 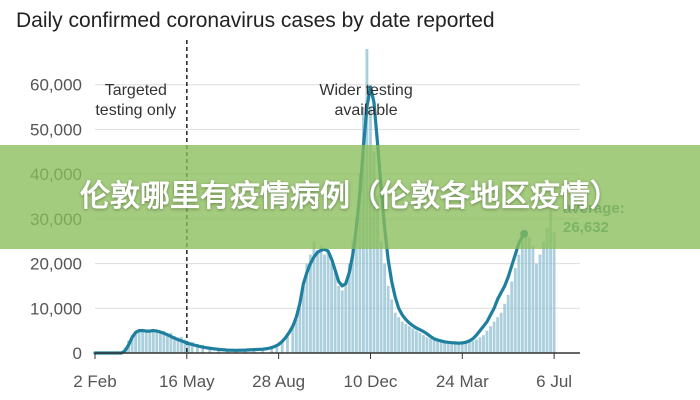 What do you see at coordinates (135, 100) in the screenshot?
I see `annotation-label: Targeted testing only` at bounding box center [135, 100].